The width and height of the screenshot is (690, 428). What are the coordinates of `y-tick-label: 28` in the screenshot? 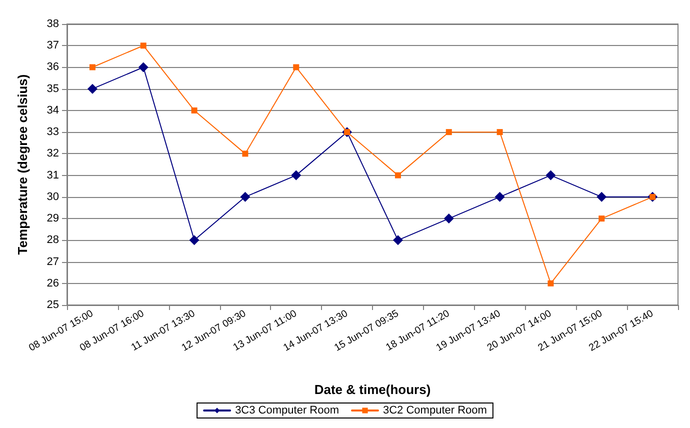 It's located at (52, 240).